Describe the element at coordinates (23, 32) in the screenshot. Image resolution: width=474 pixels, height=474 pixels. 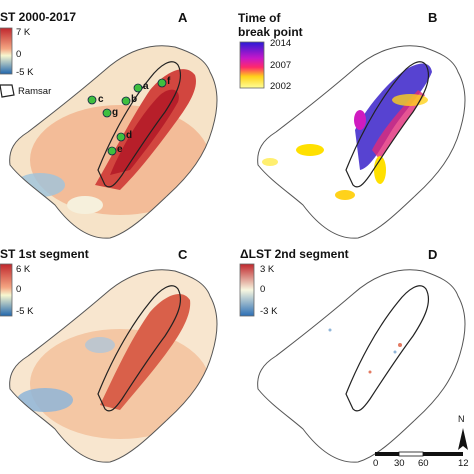
I see `panel-a-tick-max: 7 K` at that location.